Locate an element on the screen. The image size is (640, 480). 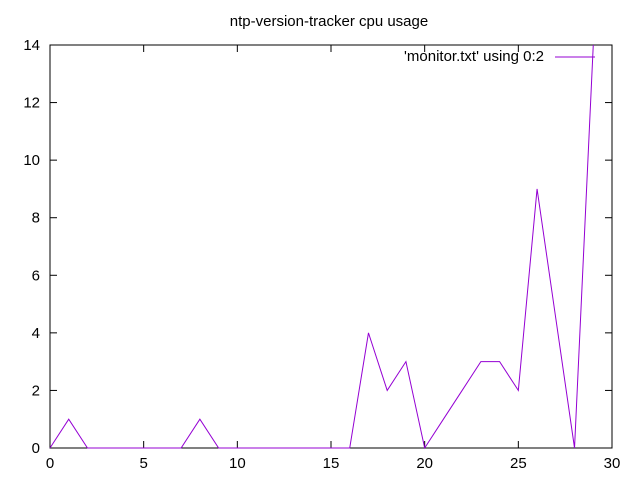
chart-title: ntp-version-tracker cpu usage is located at coordinates (329, 21).